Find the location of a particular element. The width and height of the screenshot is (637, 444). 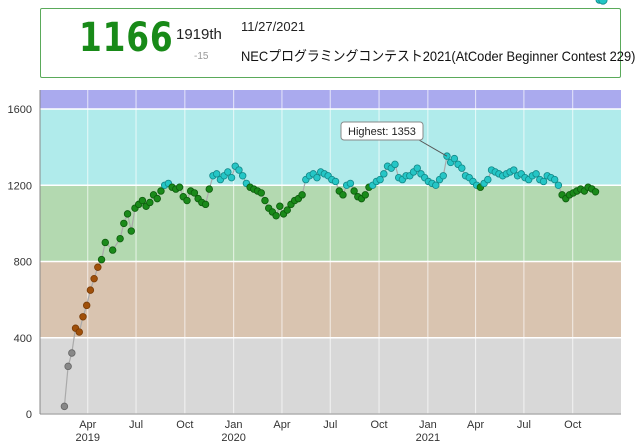

x-year-label: 2019 is located at coordinates (88, 438).